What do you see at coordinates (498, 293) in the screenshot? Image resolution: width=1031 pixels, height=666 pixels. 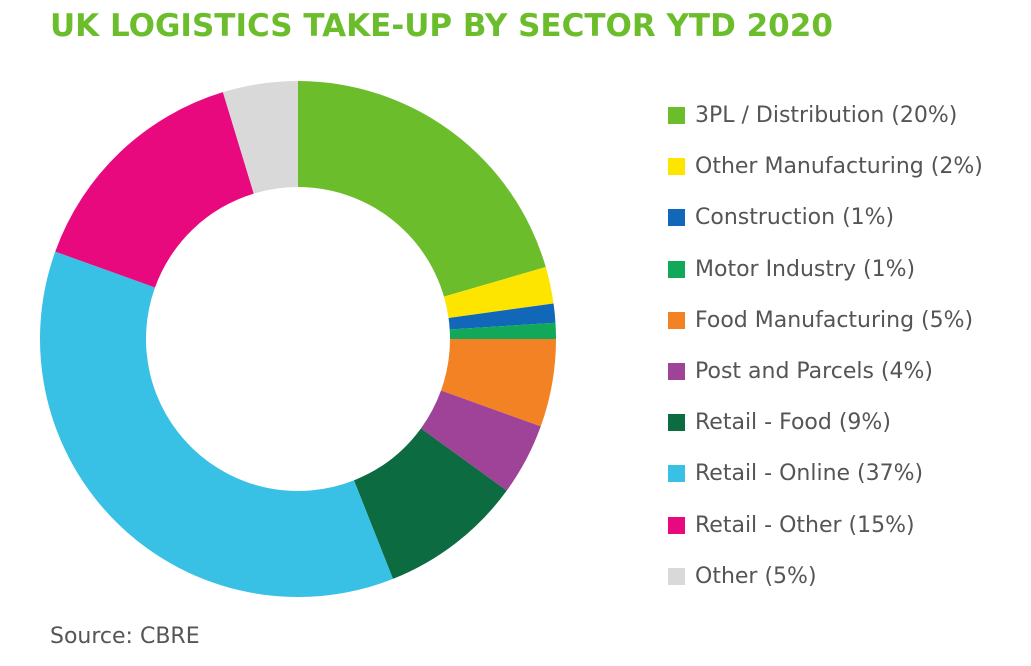 I see `donut-slice-other-manufacturing` at bounding box center [498, 293].